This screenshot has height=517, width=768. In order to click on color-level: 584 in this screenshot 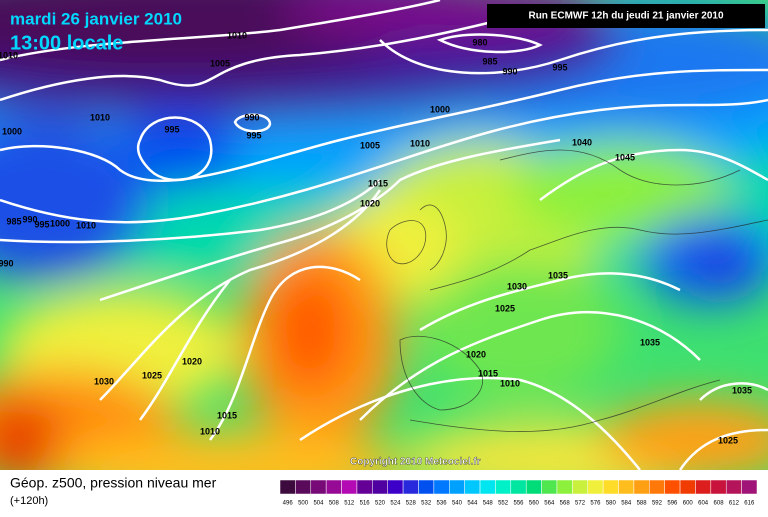, I will do `click(626, 504)`.